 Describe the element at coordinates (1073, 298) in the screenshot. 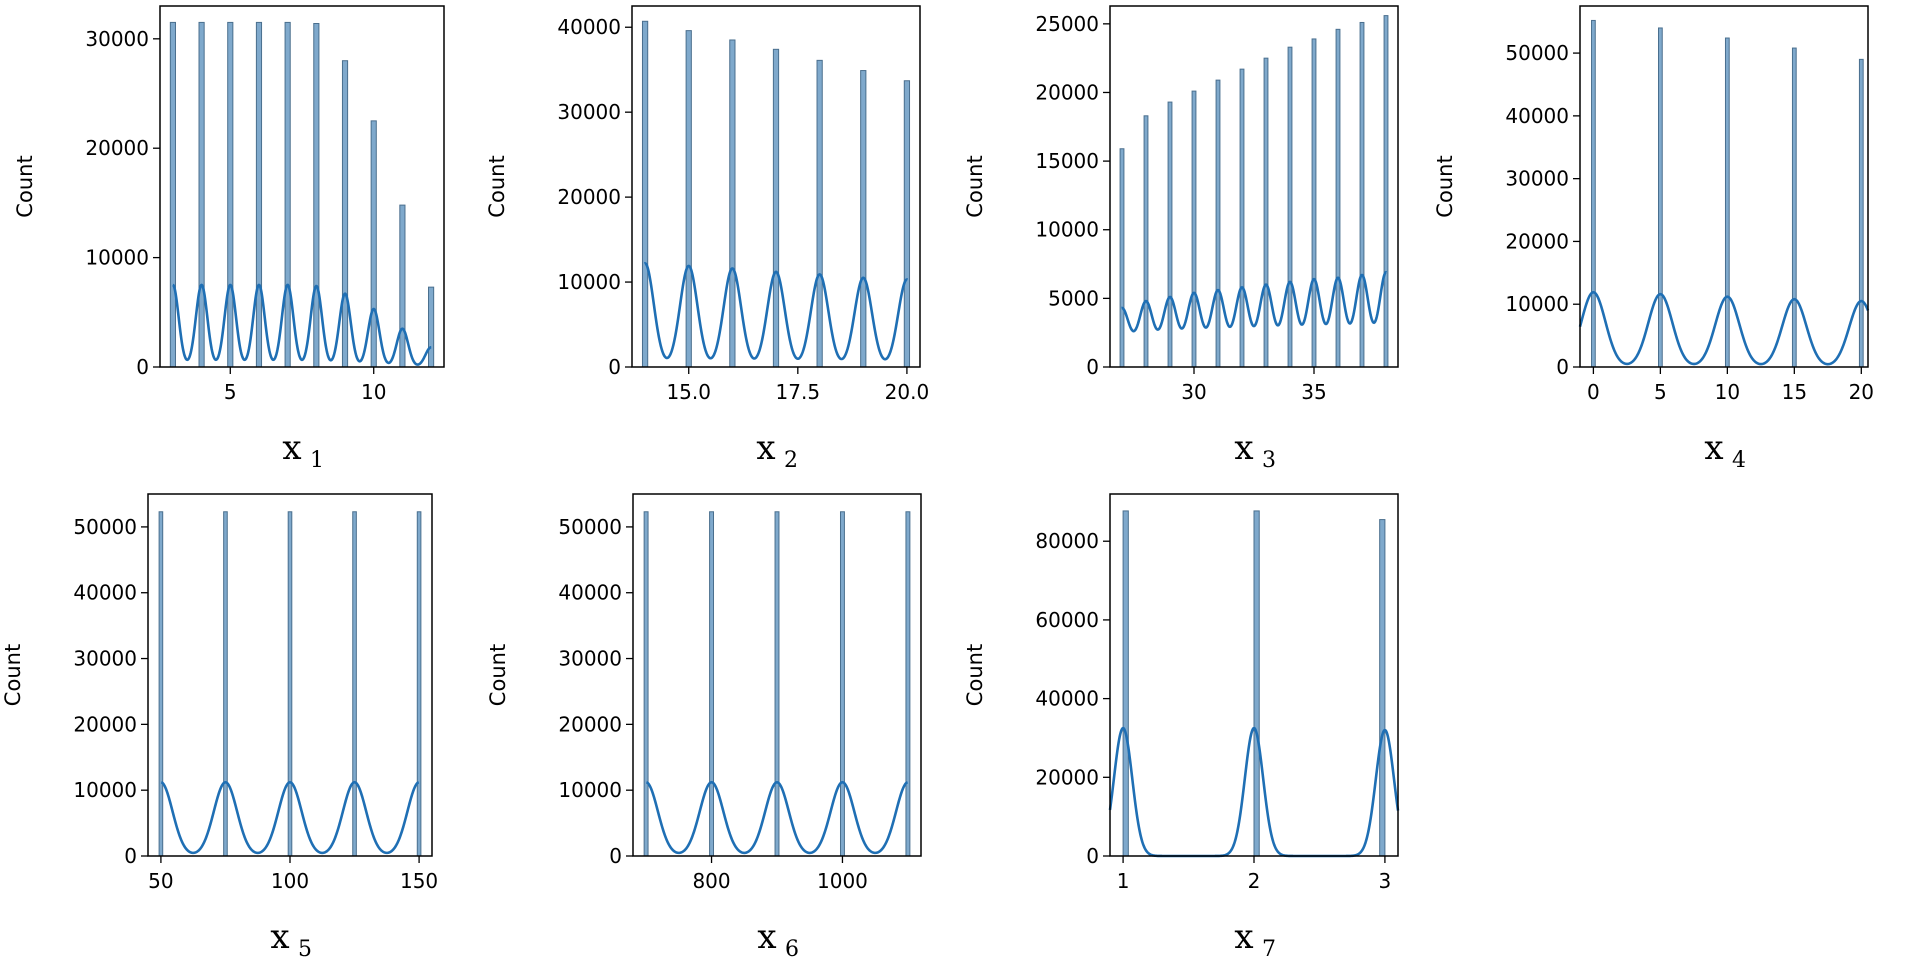

I see `y-tick-label: 5000` at that location.